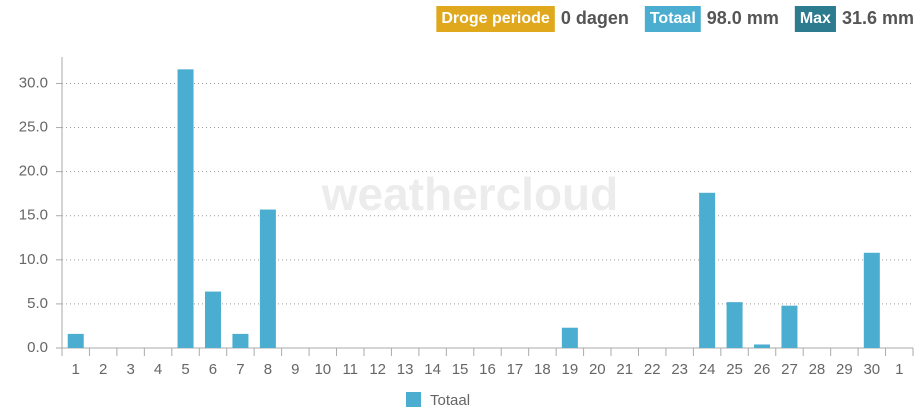  Describe the element at coordinates (130, 369) in the screenshot. I see `x-tick-label: 3` at that location.